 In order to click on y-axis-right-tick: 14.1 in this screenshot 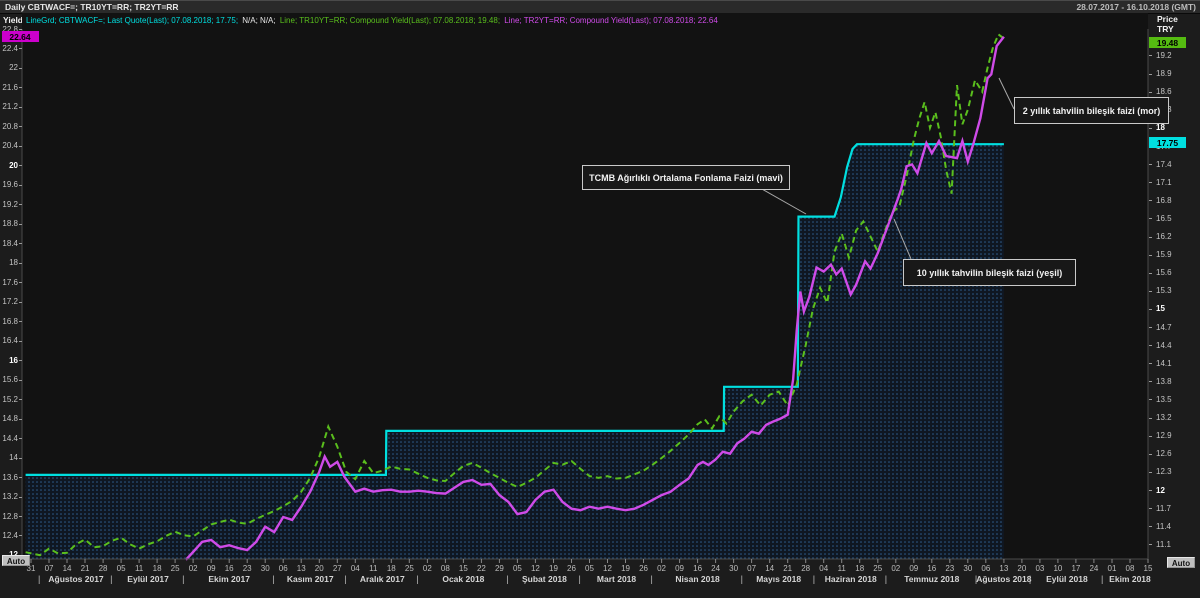, I will do `click(1164, 363)`.